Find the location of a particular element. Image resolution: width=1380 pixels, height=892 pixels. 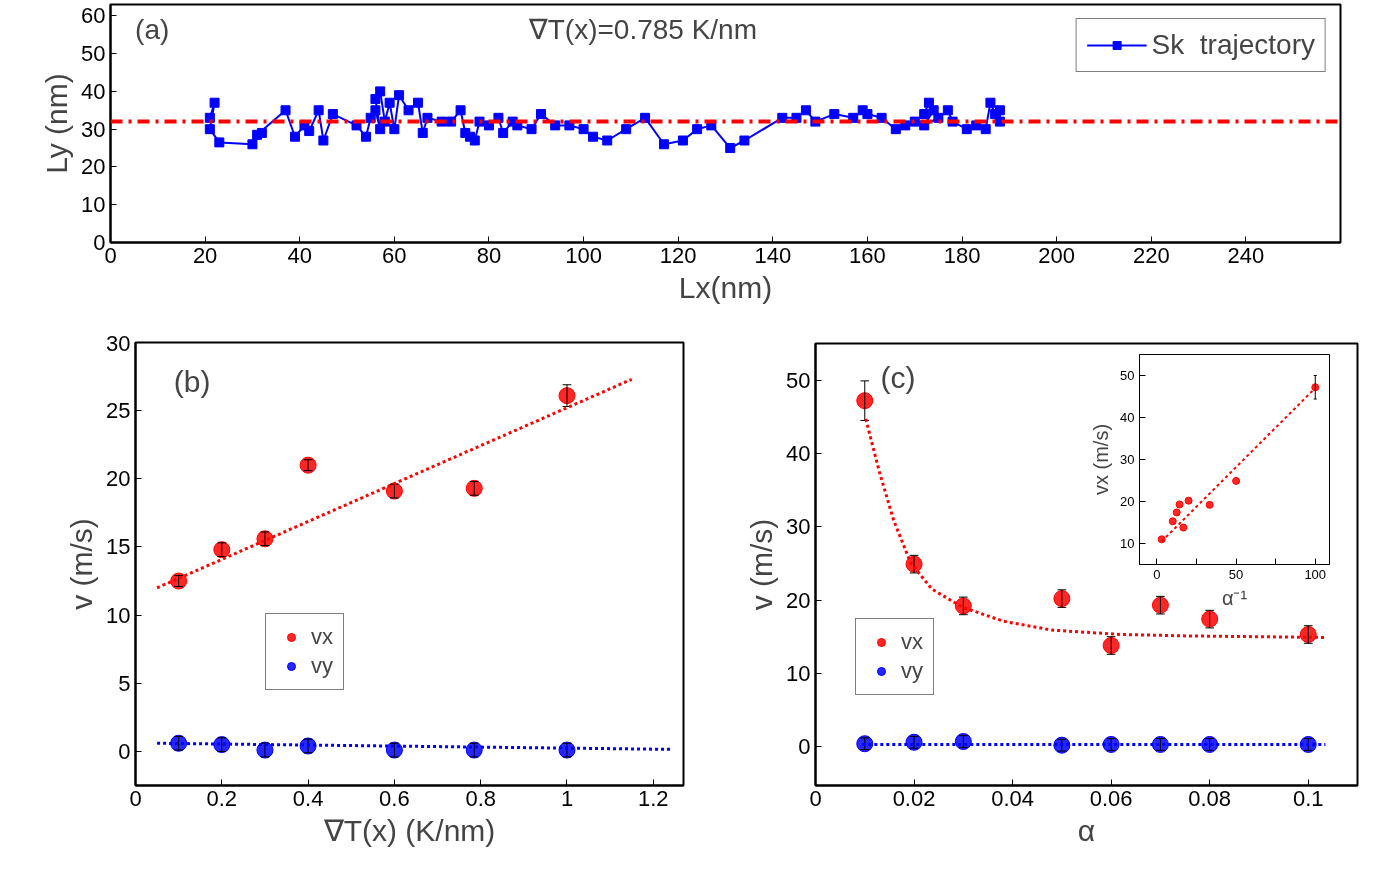

annotation: ∇T(x)=0.785 K/nm is located at coordinates (642, 30).